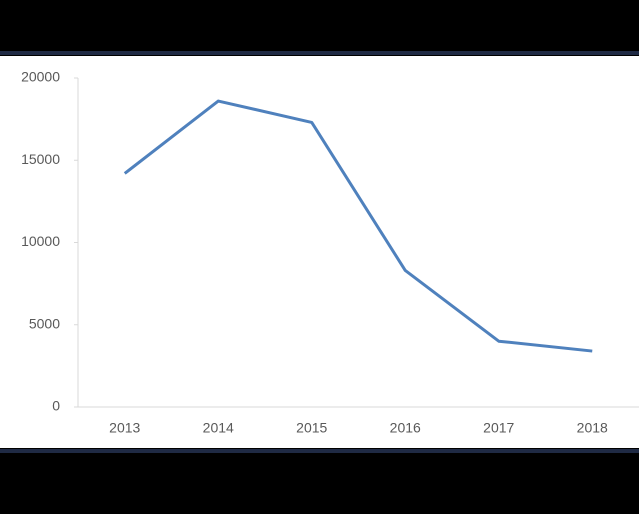 The width and height of the screenshot is (639, 514). I want to click on y-tick-label: 20000, so click(40, 77).